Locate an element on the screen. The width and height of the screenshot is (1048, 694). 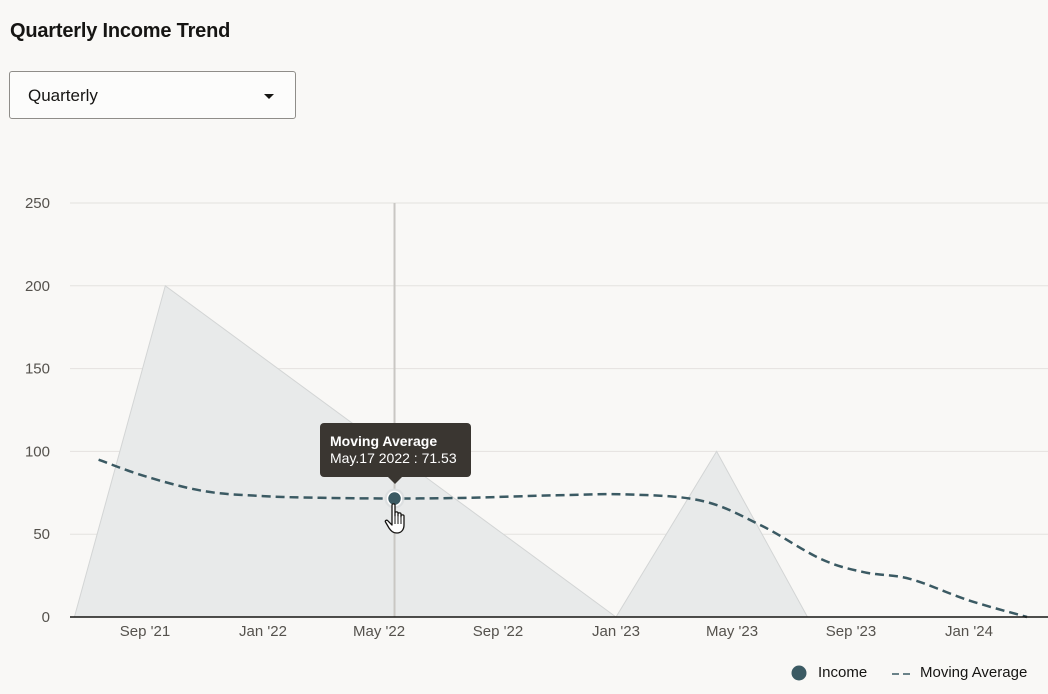
period-select-value: Quarterly is located at coordinates (63, 95).